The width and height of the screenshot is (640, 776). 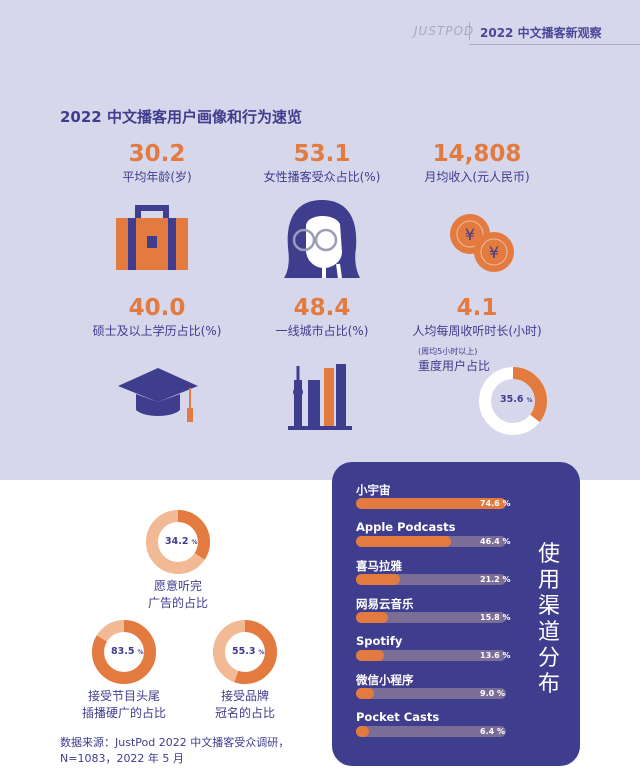 What do you see at coordinates (516, 399) in the screenshot?
I see `heavy-user-value: 35.6%` at bounding box center [516, 399].